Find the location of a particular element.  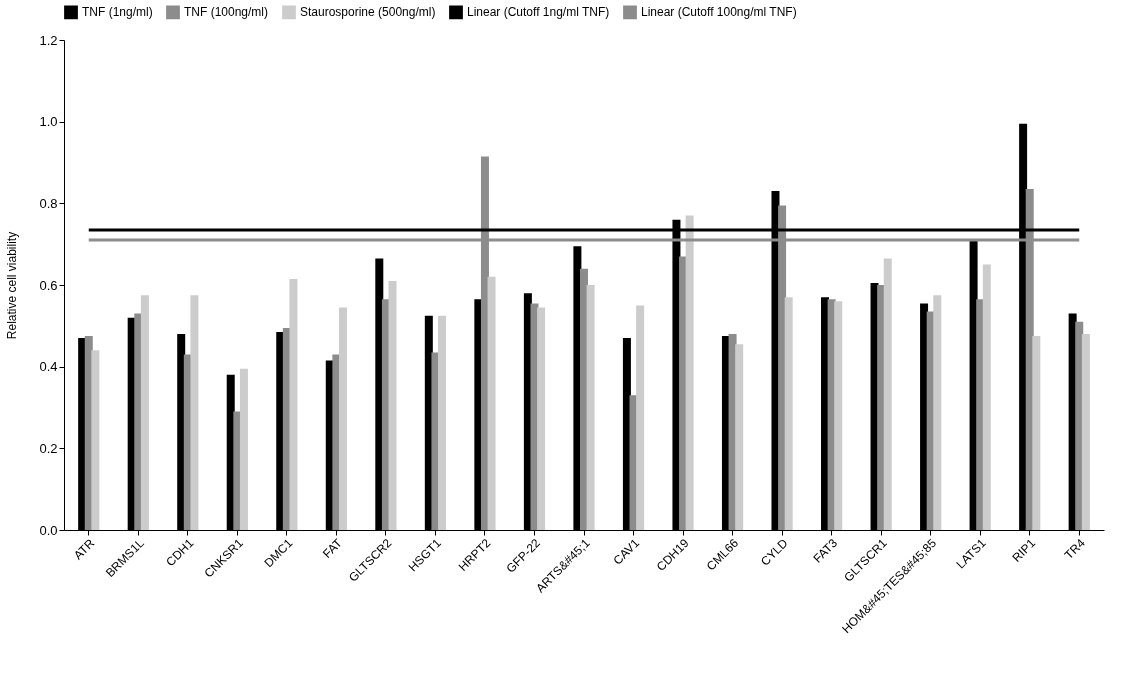

y-tick-label: 0.8 is located at coordinates (48, 203).